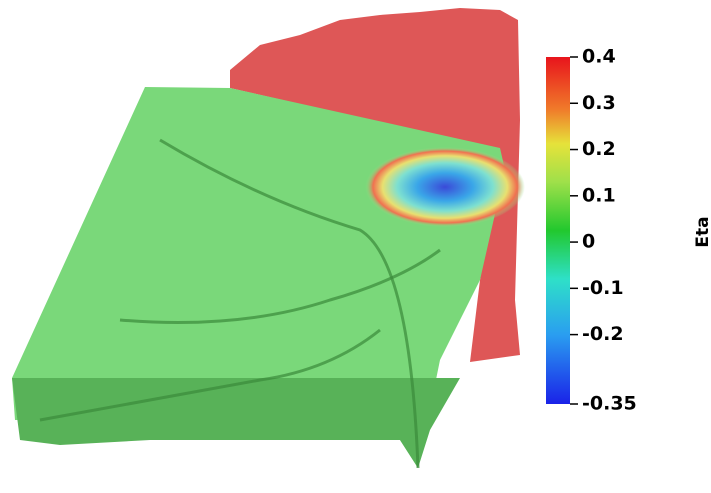  What do you see at coordinates (609, 404) in the screenshot?
I see `tick-label: -0.35` at bounding box center [609, 404].